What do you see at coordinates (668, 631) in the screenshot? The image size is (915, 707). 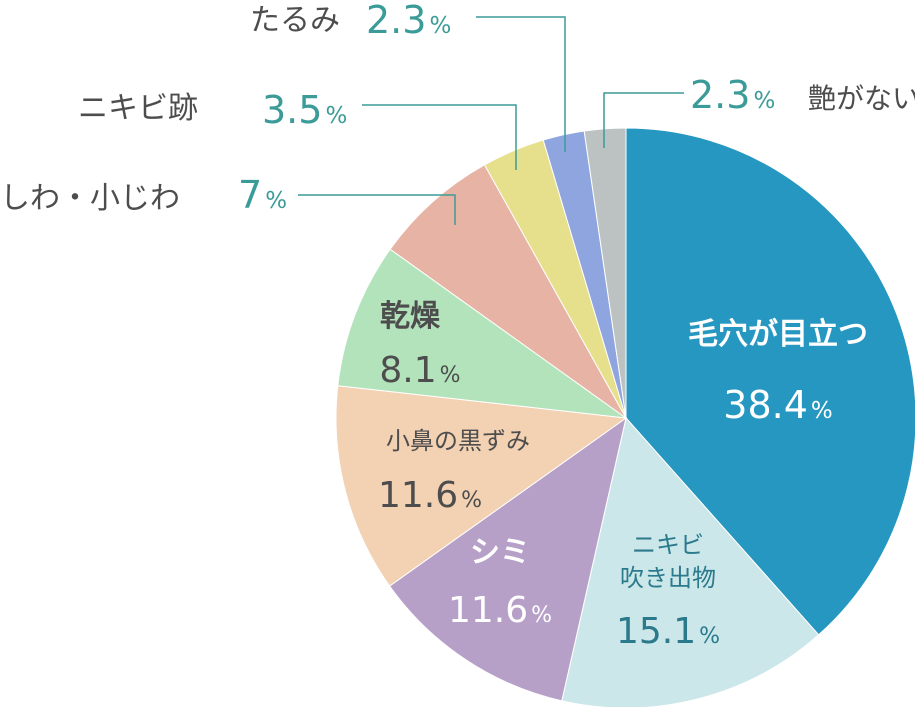 I see `slice-value-label: 15.1%` at bounding box center [668, 631].